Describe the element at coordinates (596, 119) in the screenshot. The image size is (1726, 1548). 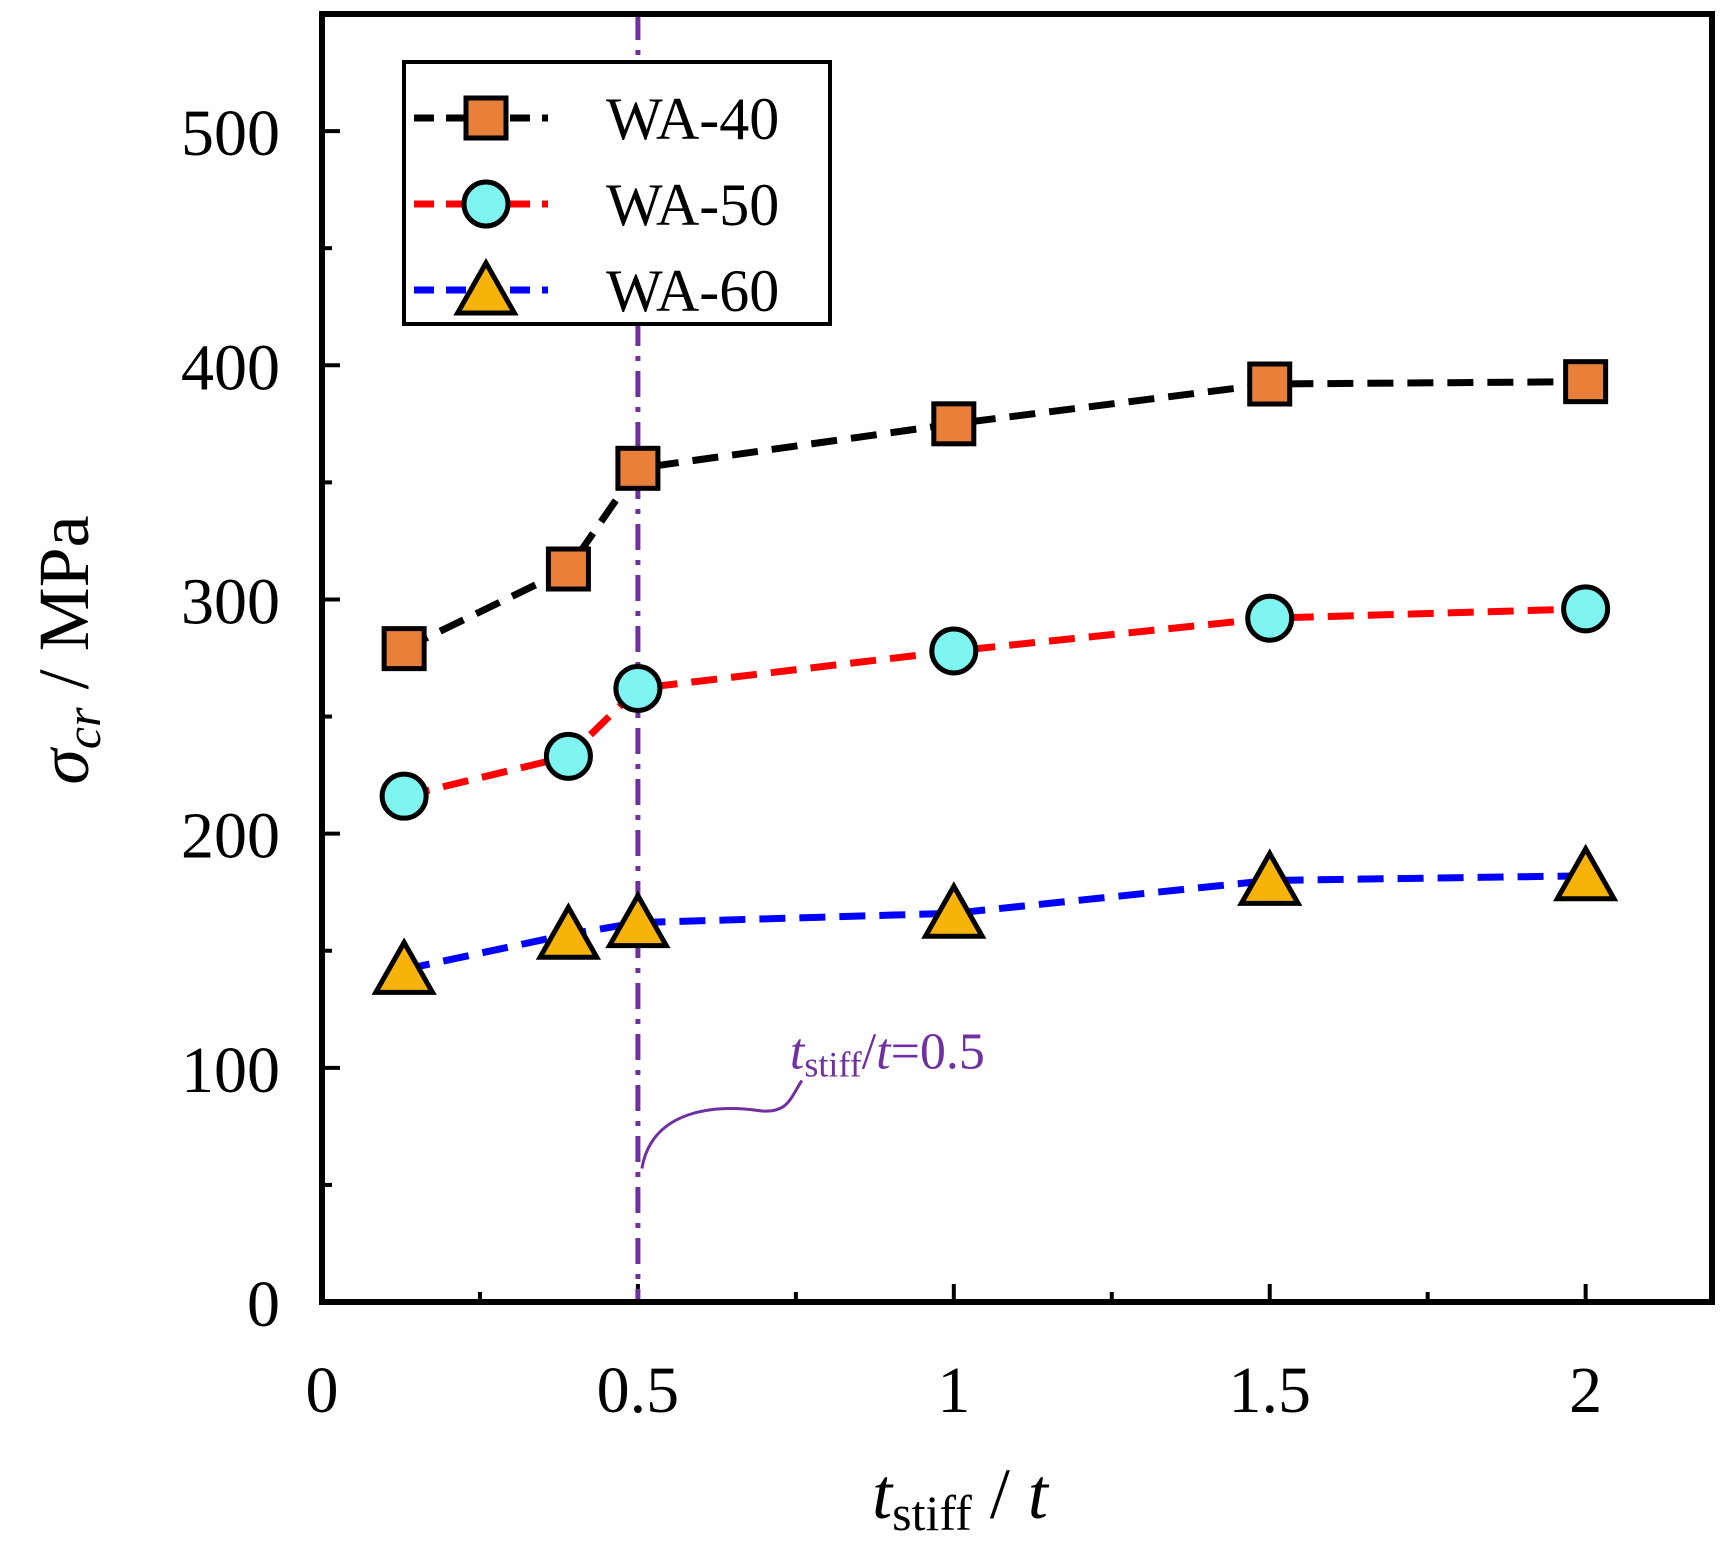
I see `legend-item: WA-40` at that location.